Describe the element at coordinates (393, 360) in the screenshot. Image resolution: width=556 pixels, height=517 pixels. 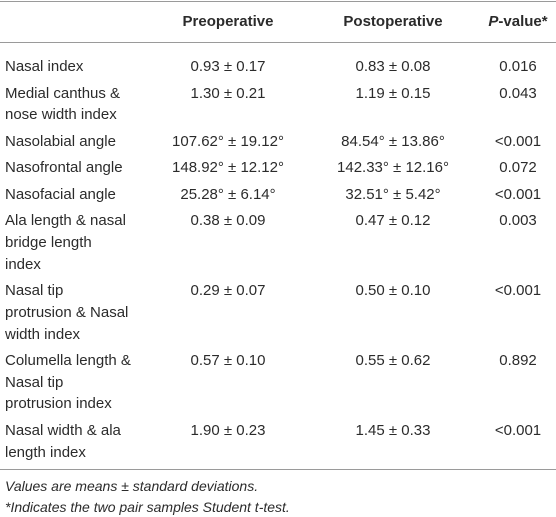
I see `postoperative-value: 0.55 ± 0.62` at that location.